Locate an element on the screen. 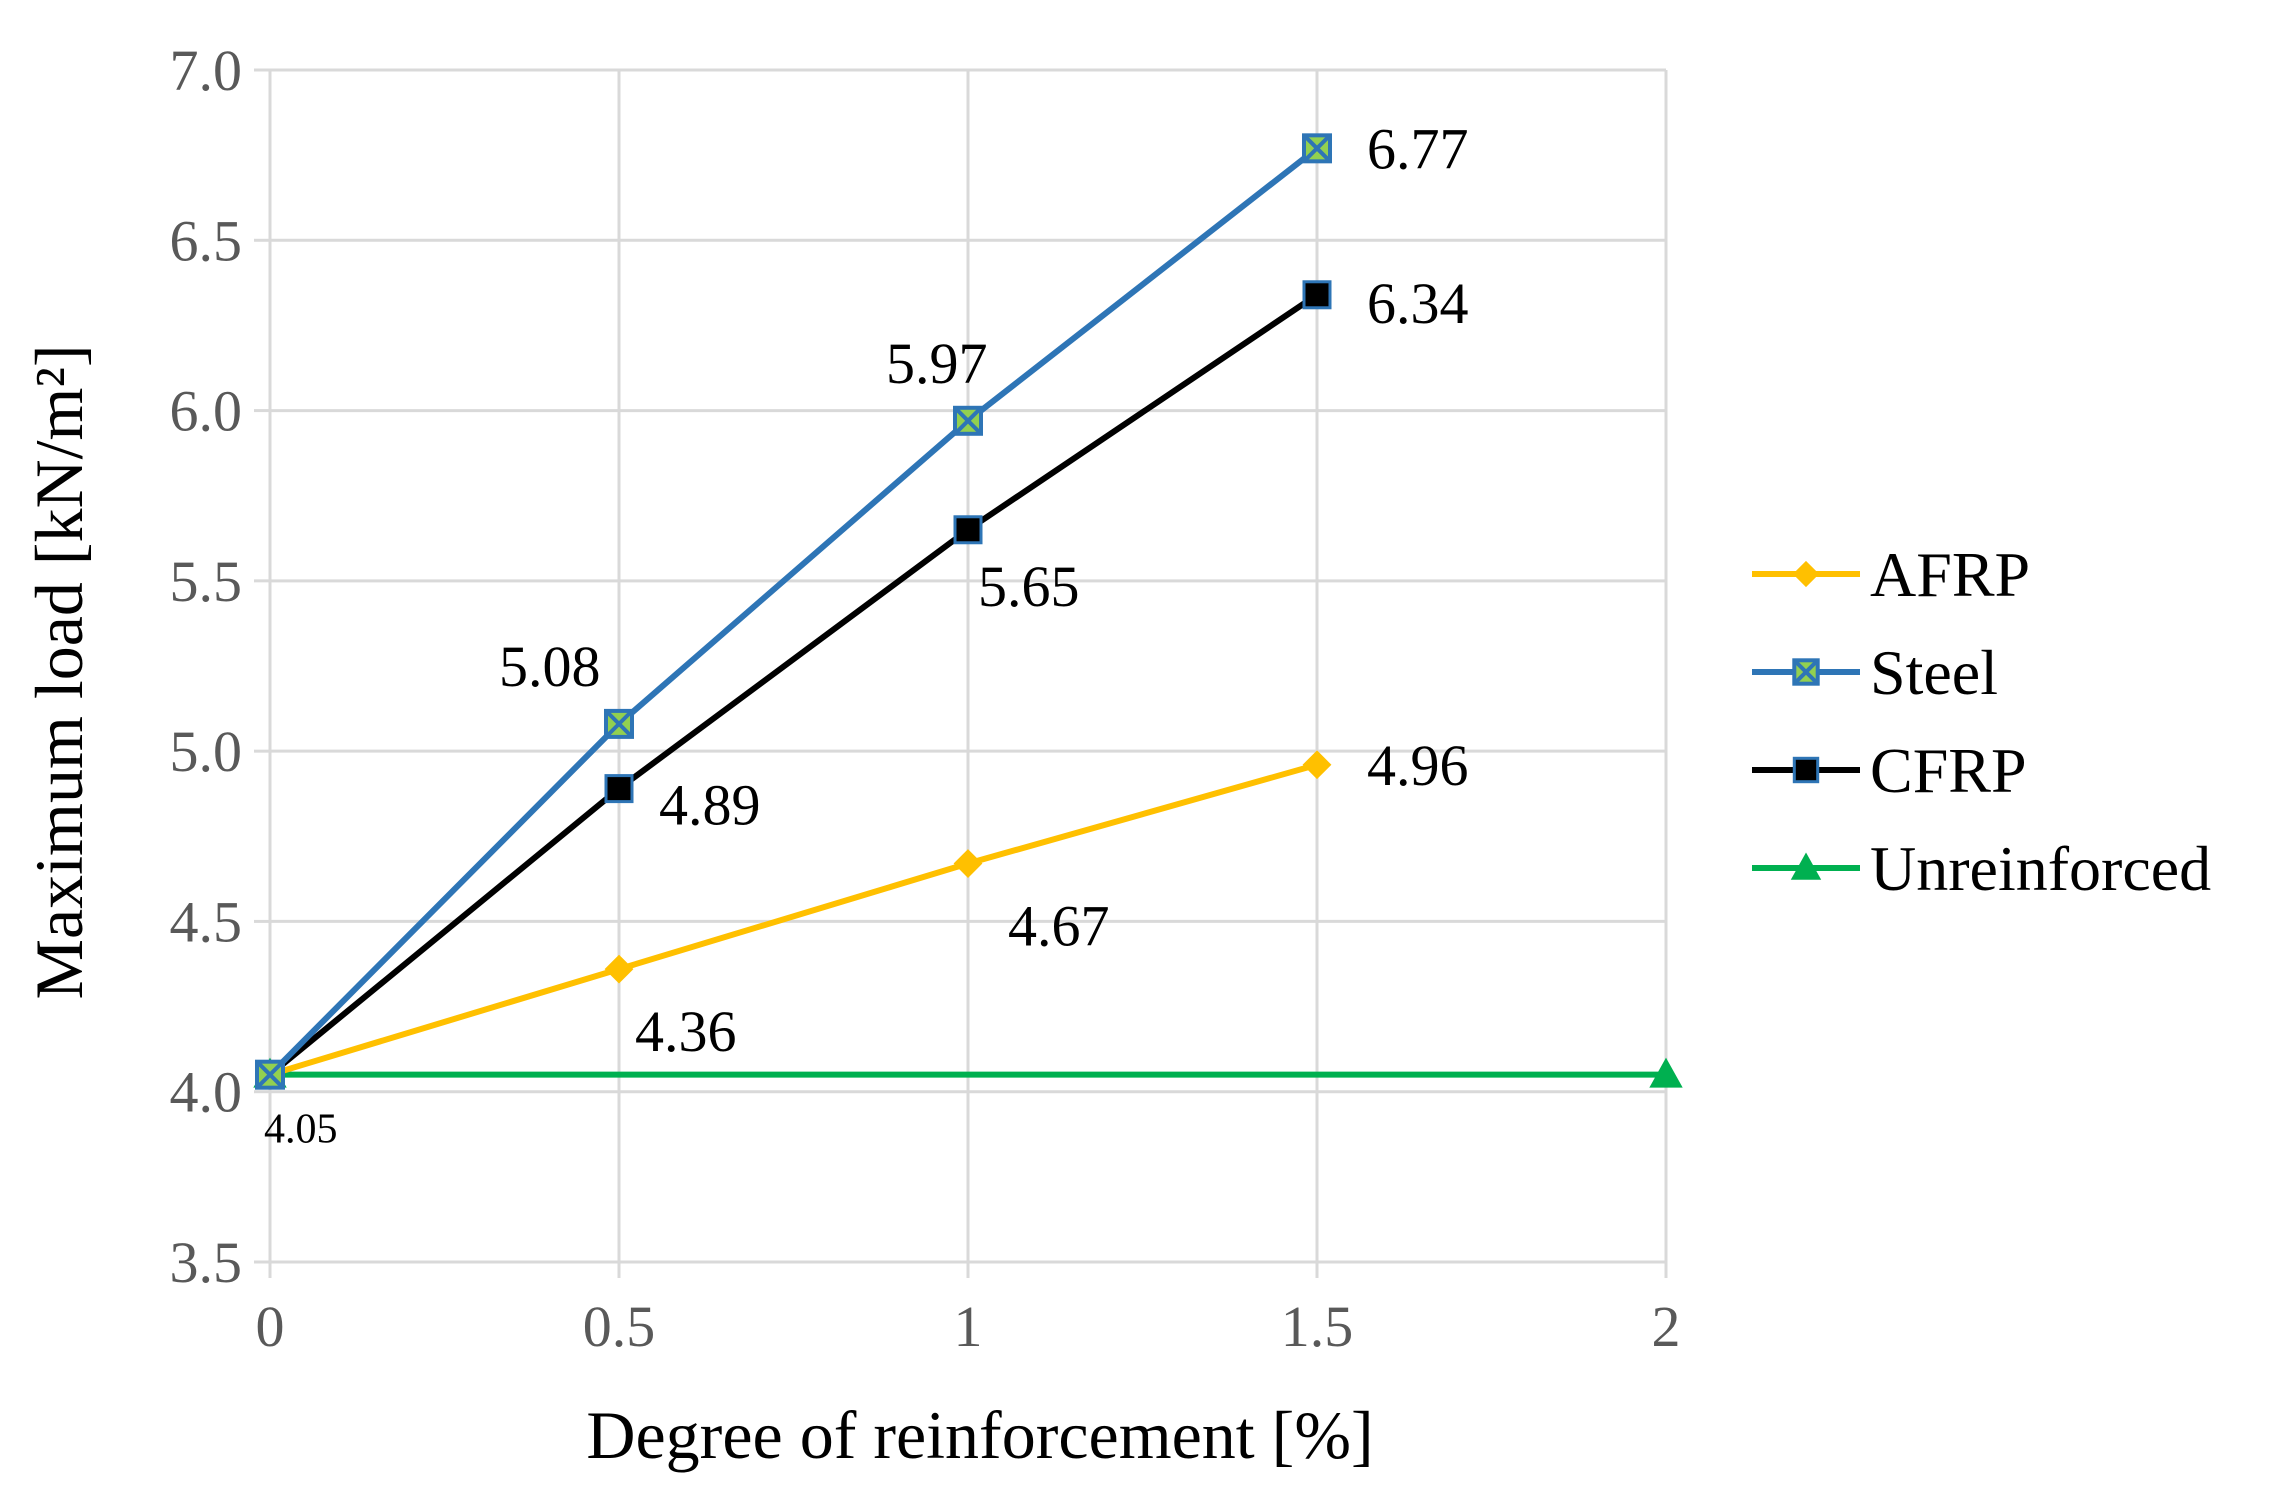 The image size is (2296, 1506). y-tick-label: 7.0 is located at coordinates (206, 70).